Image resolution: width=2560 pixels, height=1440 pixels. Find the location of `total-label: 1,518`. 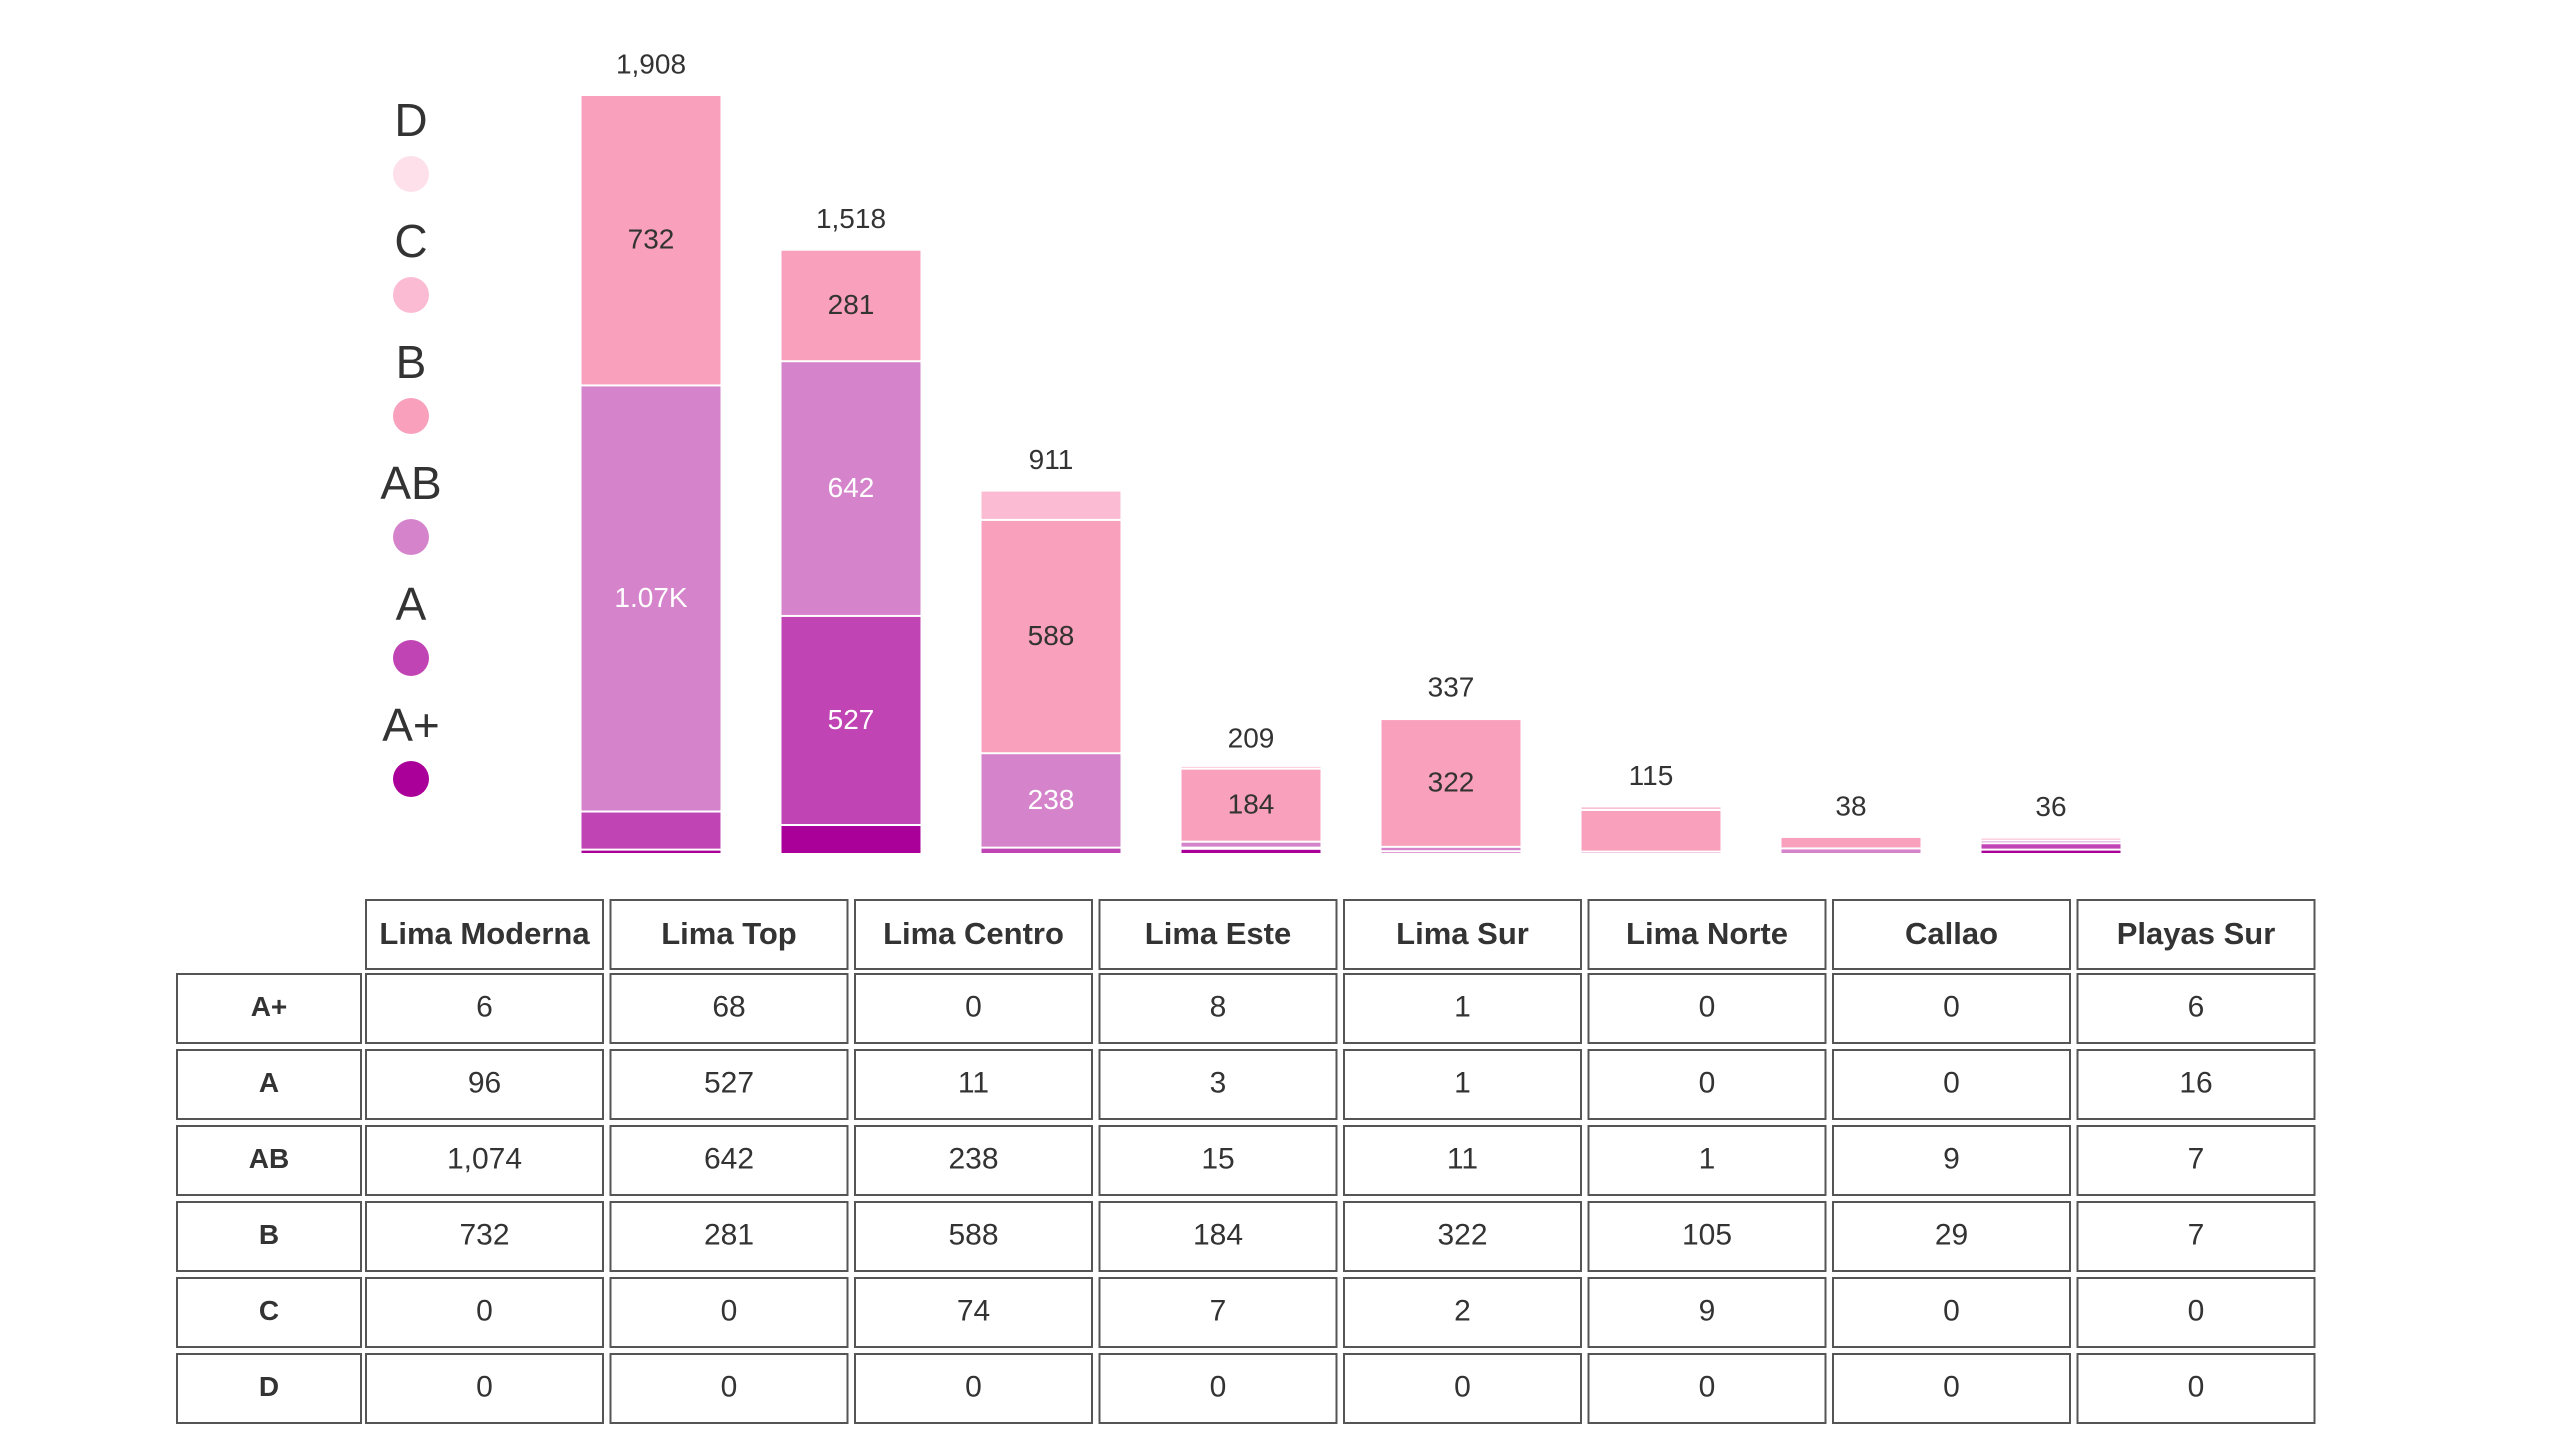

total-label: 1,518 is located at coordinates (851, 218).